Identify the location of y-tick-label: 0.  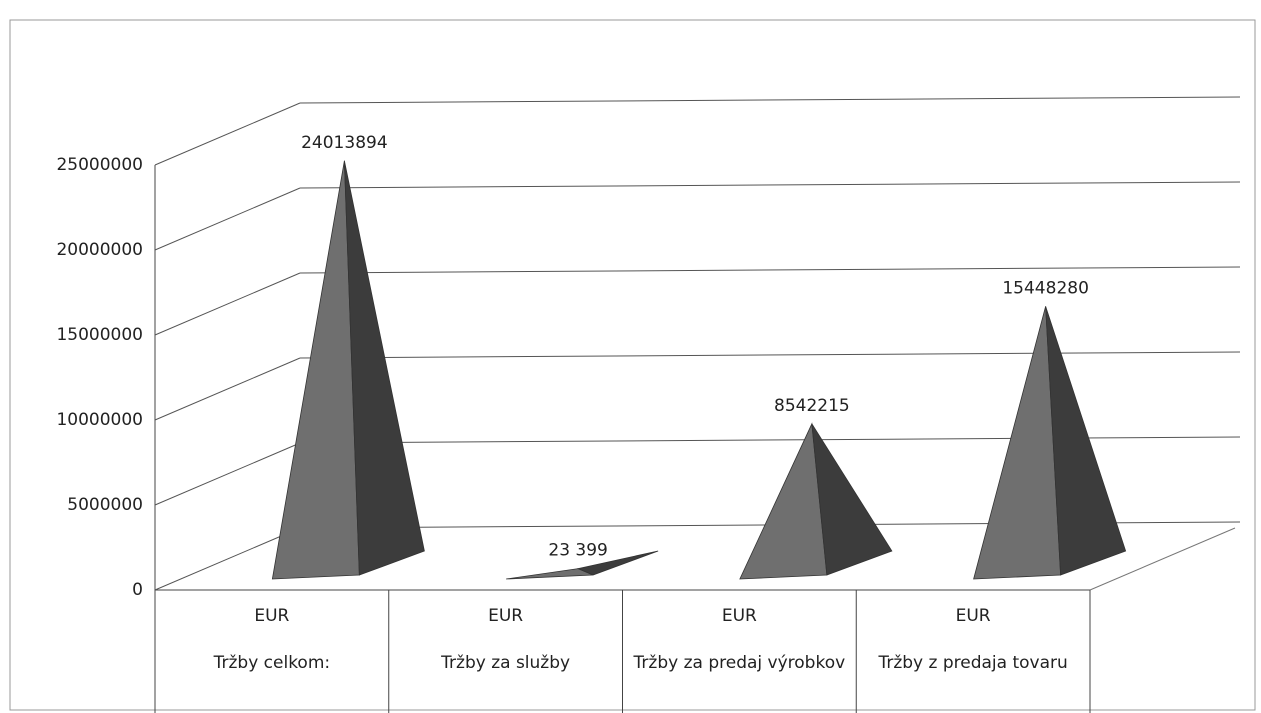
(137, 590).